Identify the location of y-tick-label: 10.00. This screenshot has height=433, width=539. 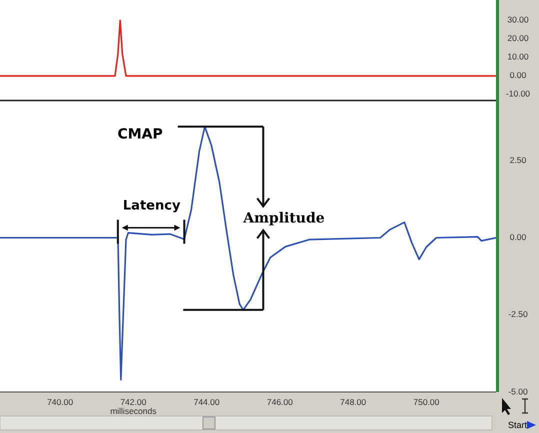
(518, 57).